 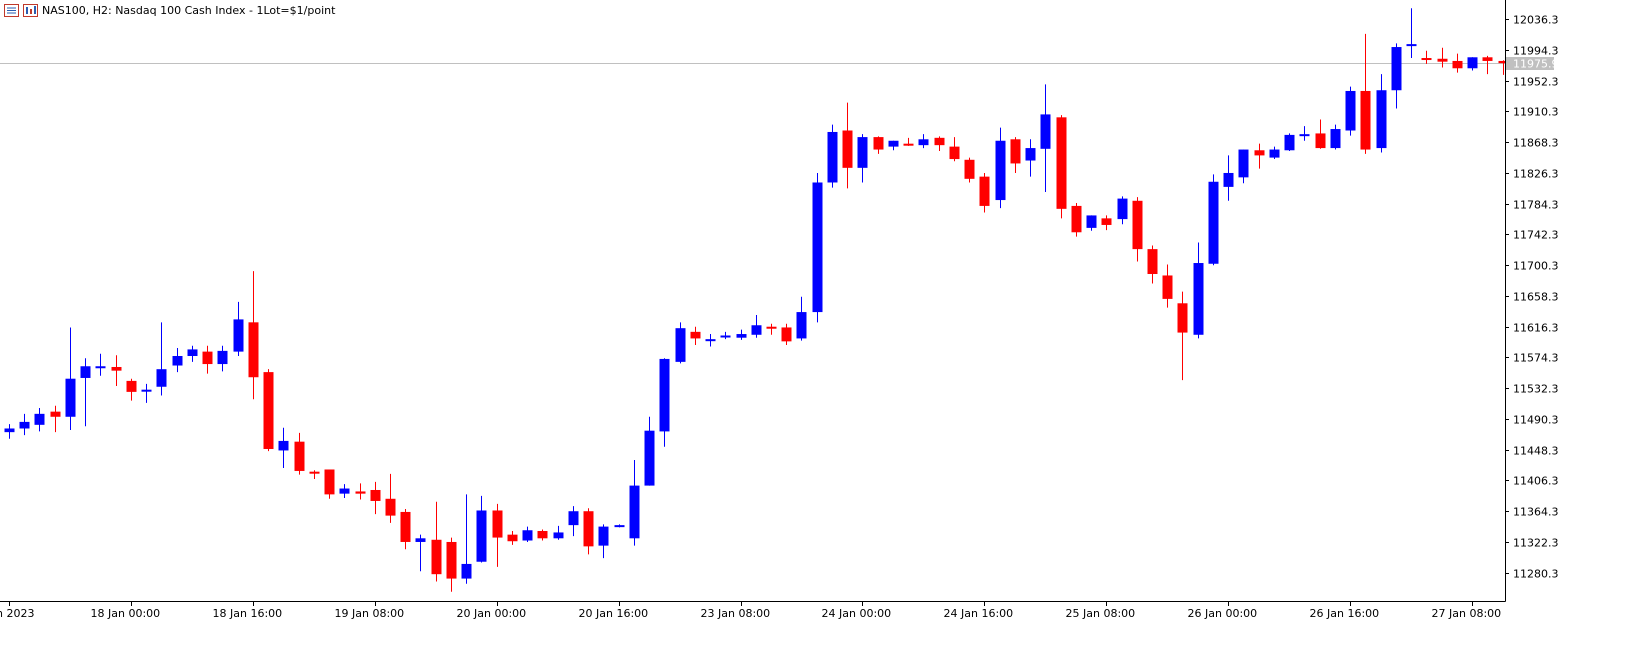 I want to click on price-tick-label: 11868.3, so click(x=1536, y=143).